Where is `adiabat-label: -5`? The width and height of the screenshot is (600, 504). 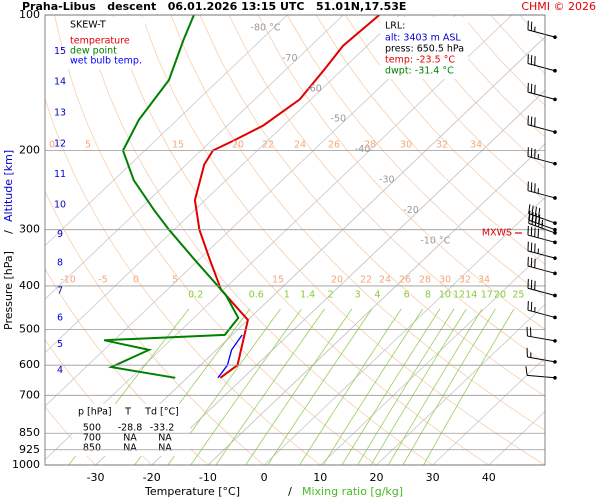 adiabat-label: -5 is located at coordinates (102, 280).